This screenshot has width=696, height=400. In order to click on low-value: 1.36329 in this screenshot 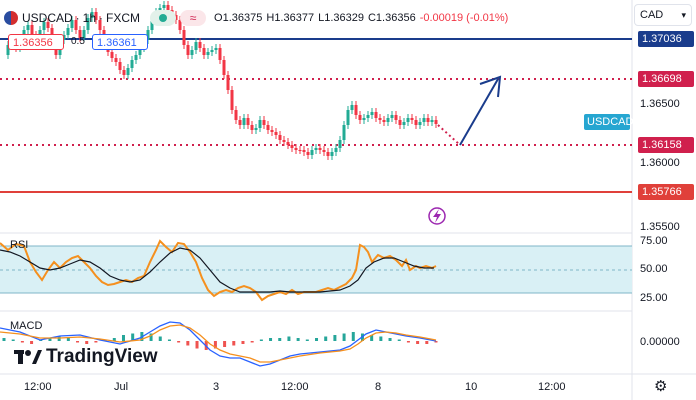, I will do `click(344, 18)`.